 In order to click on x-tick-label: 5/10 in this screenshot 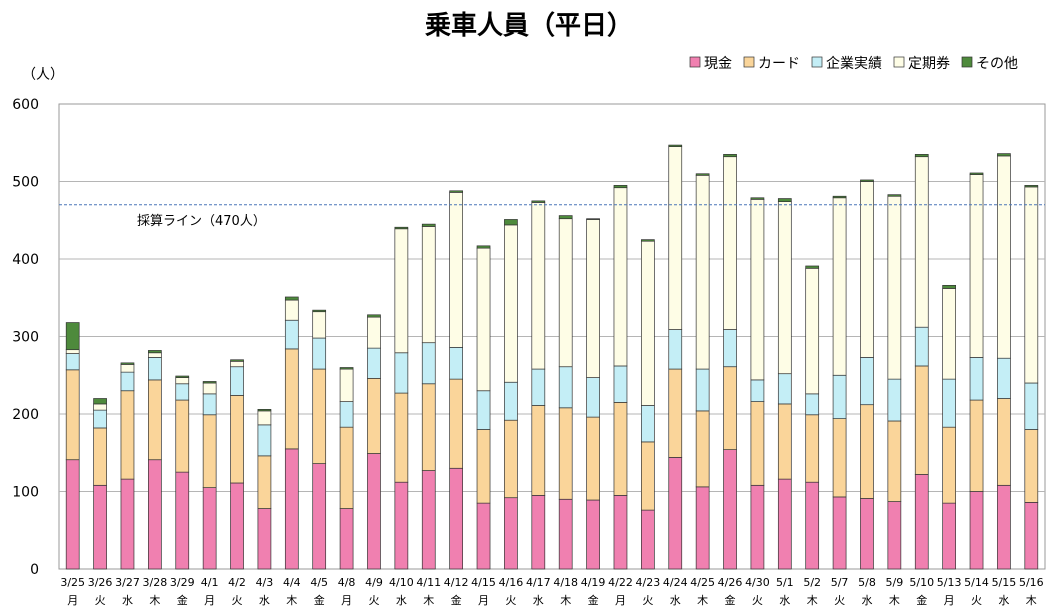, I will do `click(921, 582)`.